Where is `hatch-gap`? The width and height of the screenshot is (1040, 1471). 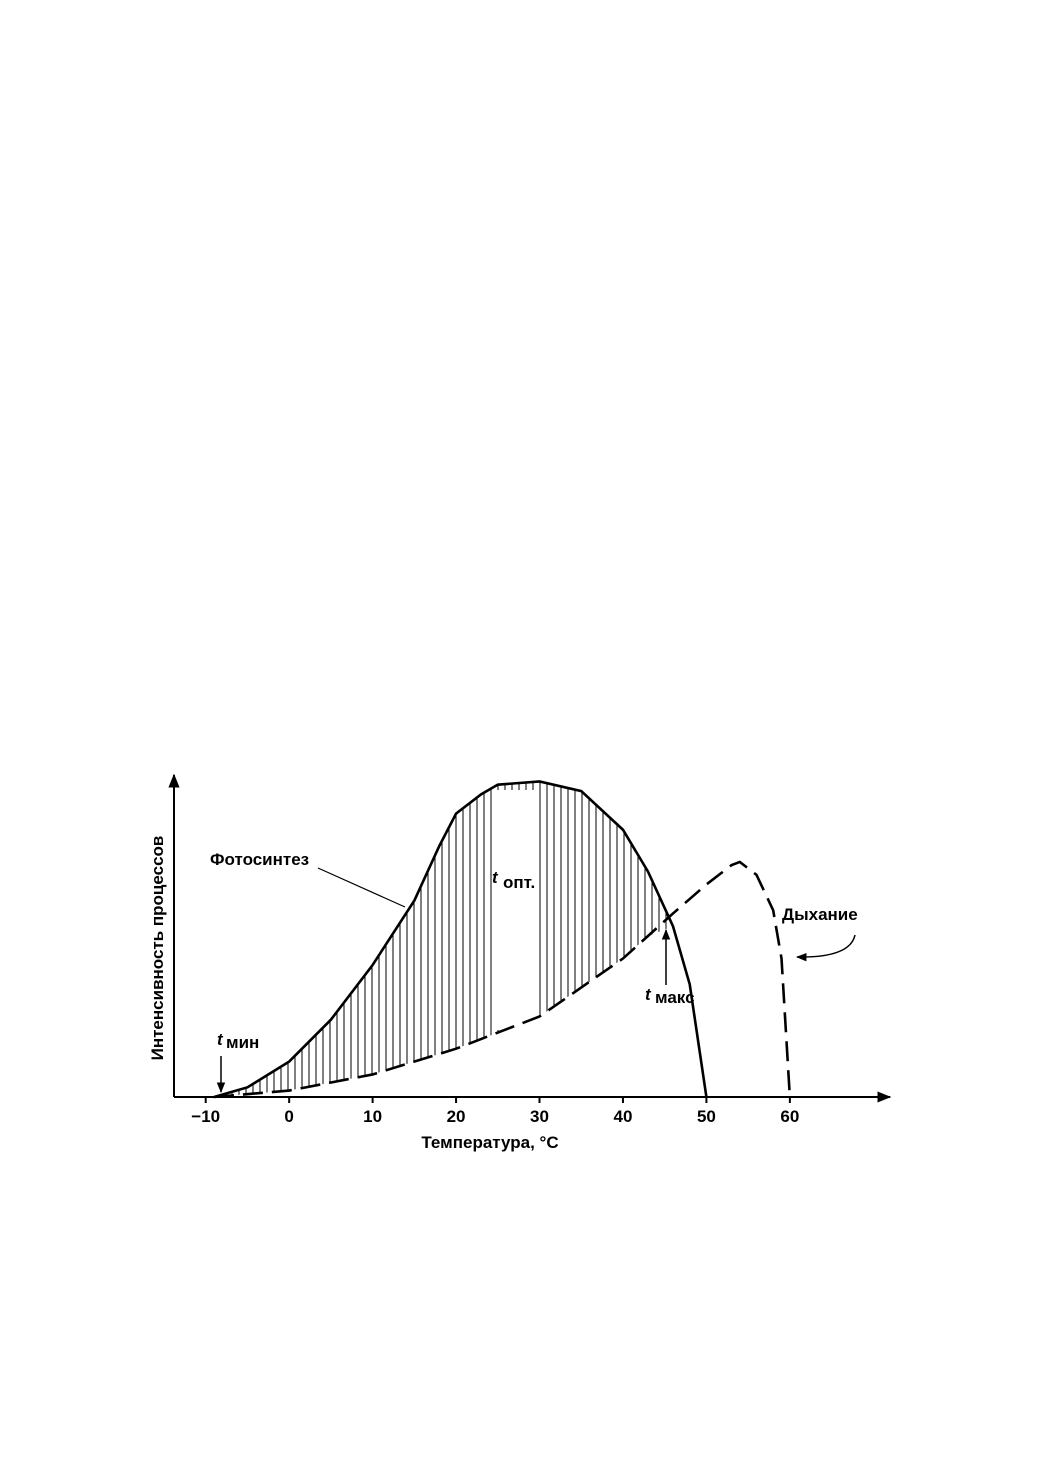 hatch-gap is located at coordinates (515, 910).